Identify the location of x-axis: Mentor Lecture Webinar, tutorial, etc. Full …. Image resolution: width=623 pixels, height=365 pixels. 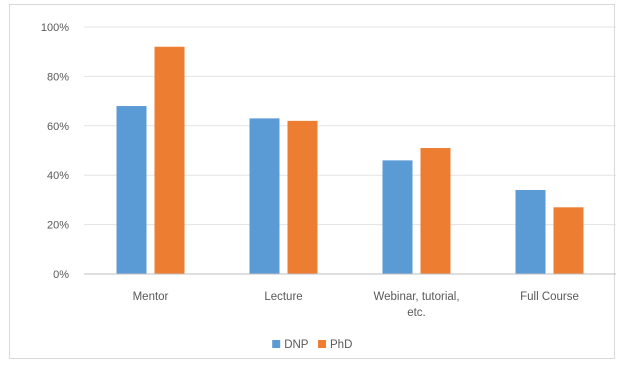
(350, 296).